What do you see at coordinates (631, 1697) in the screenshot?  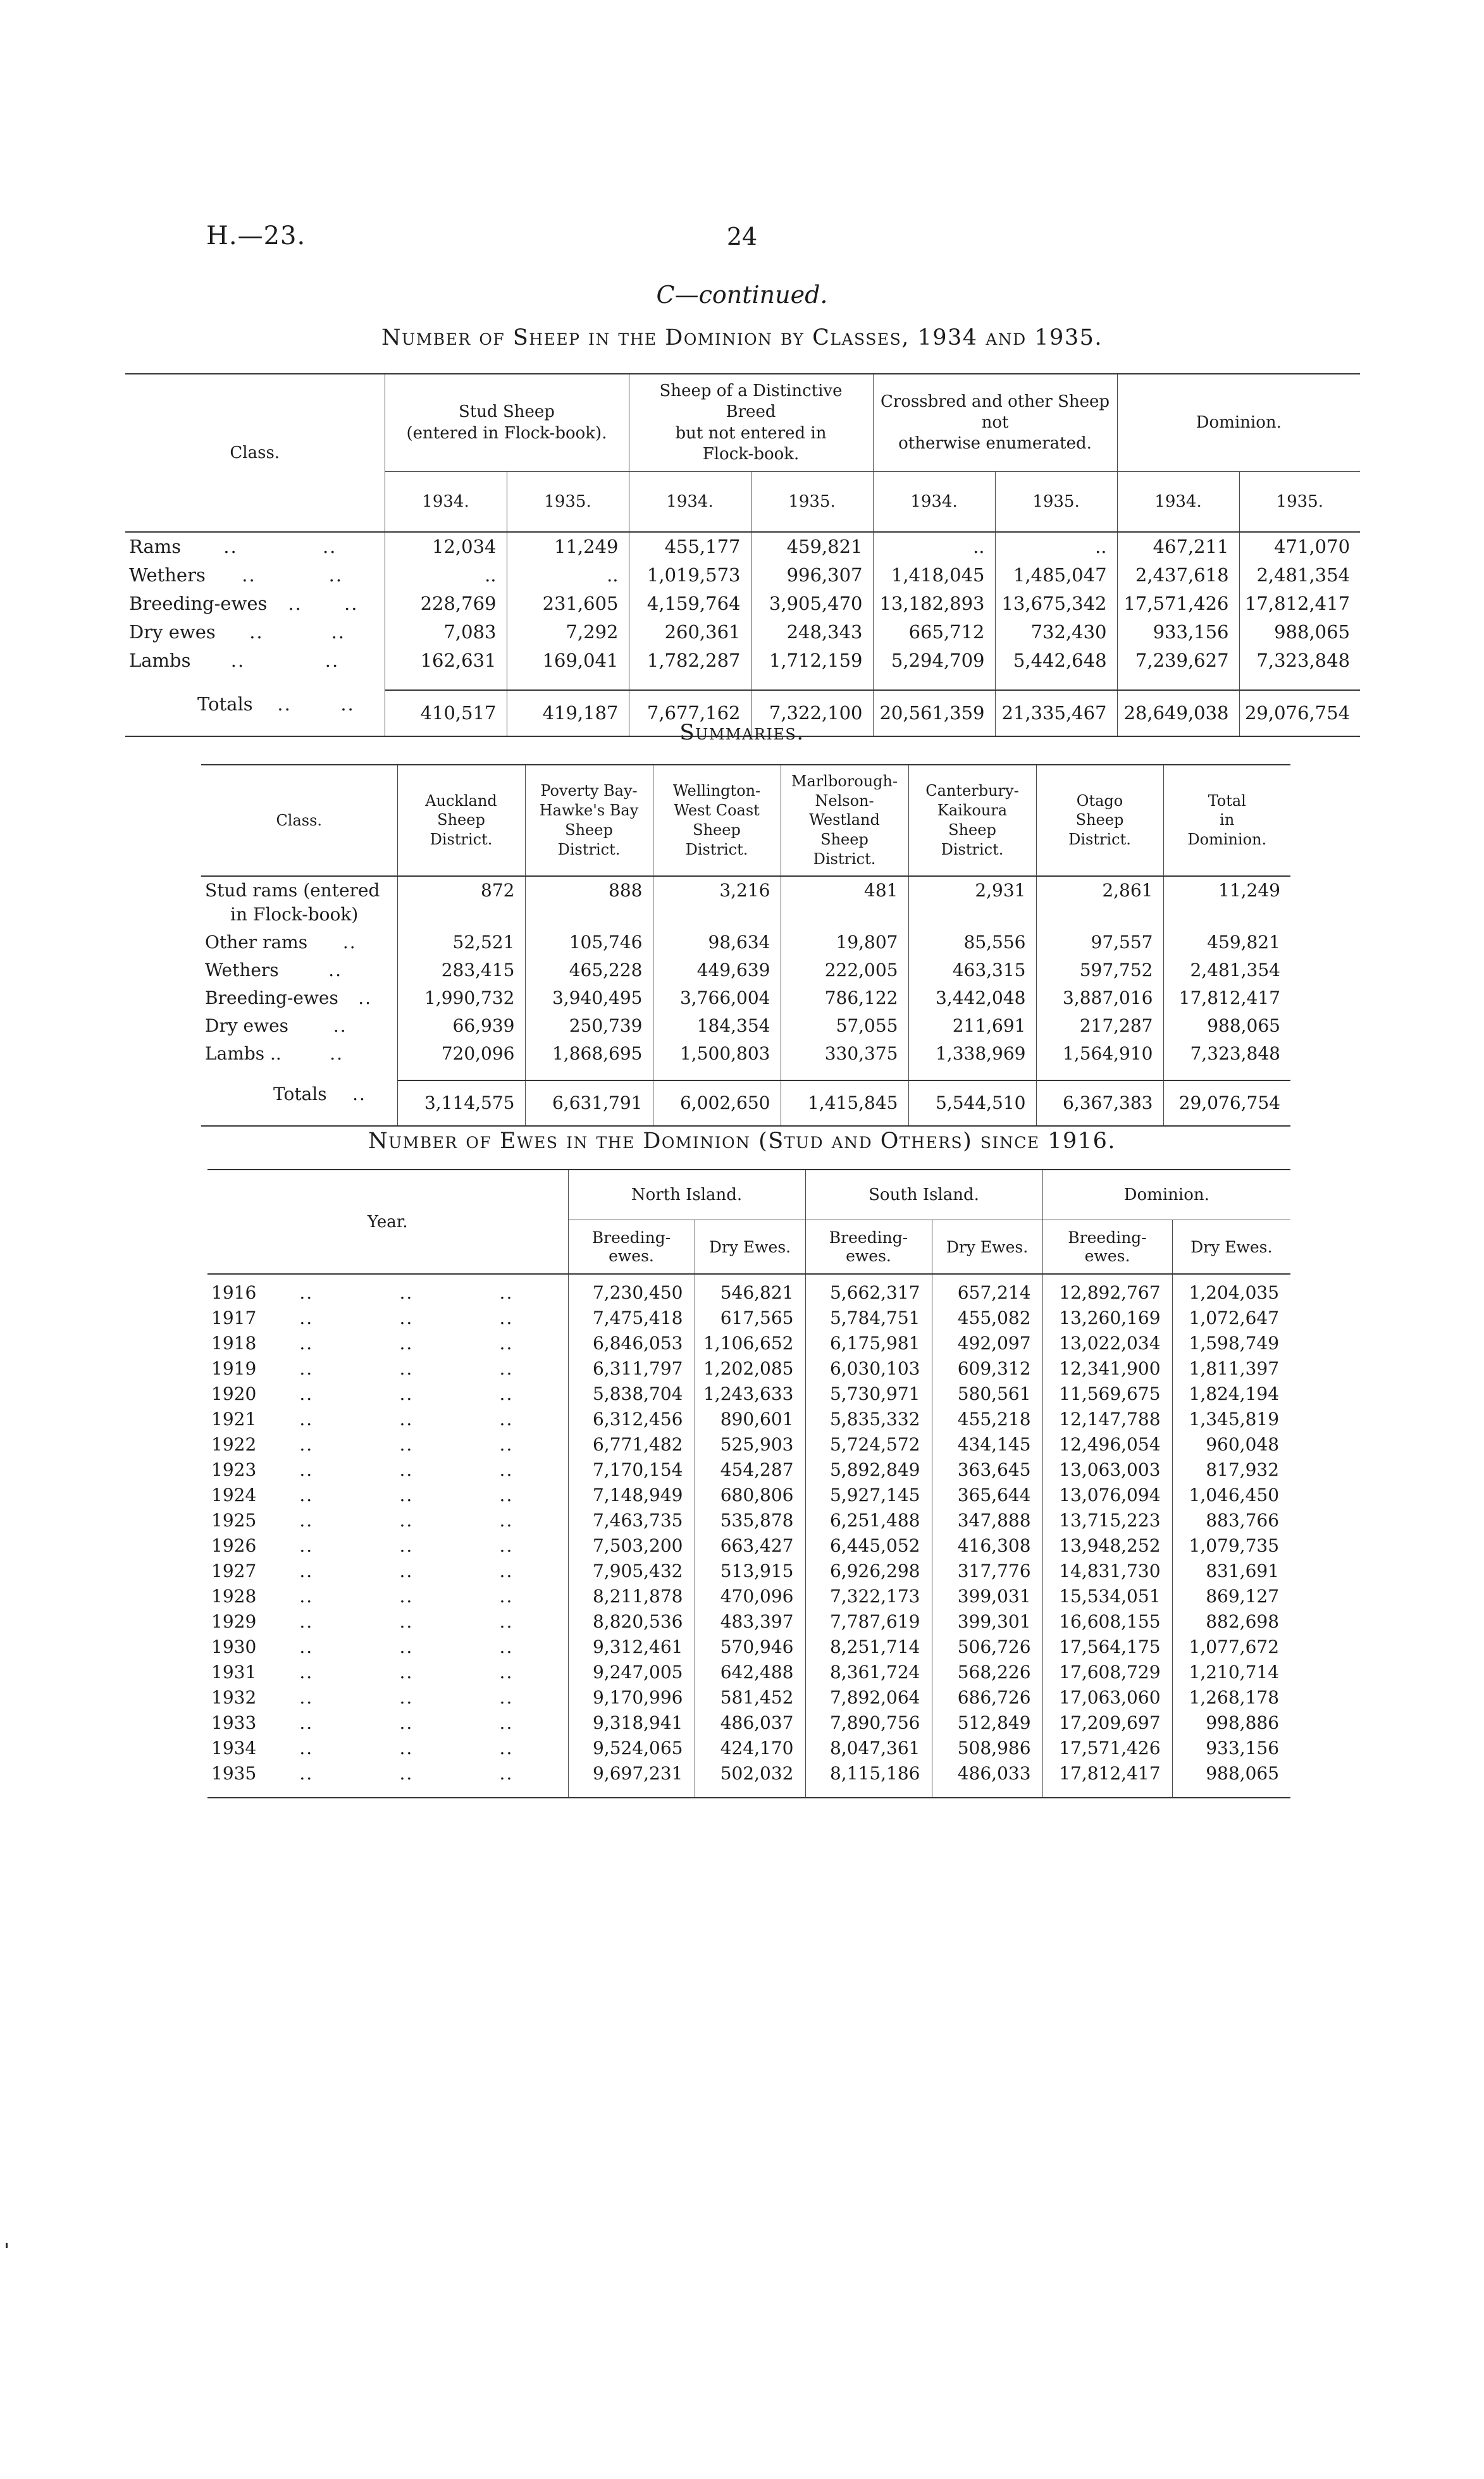 I see `value-cell: 9,170,996` at bounding box center [631, 1697].